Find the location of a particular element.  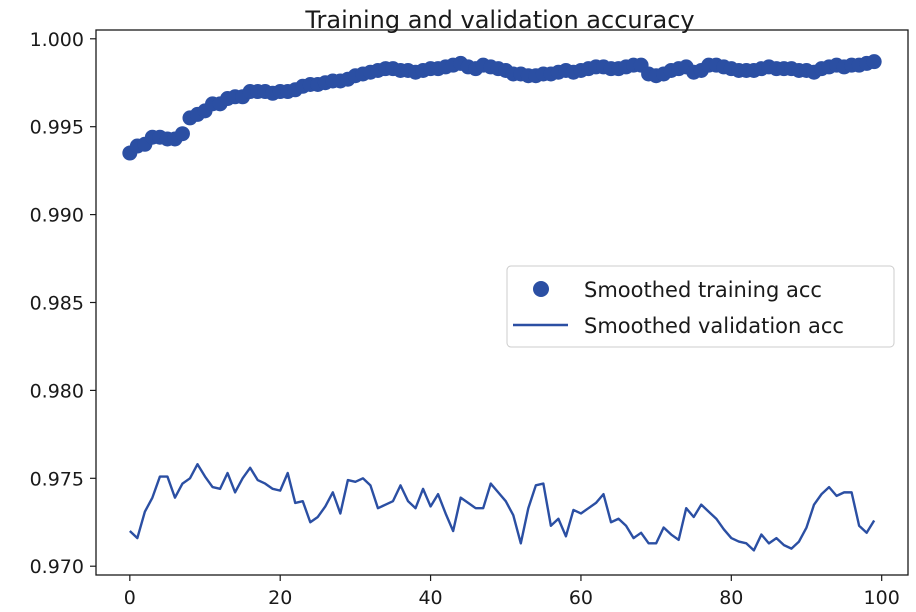

y-tick-label: 0.980 is located at coordinates (57, 391).